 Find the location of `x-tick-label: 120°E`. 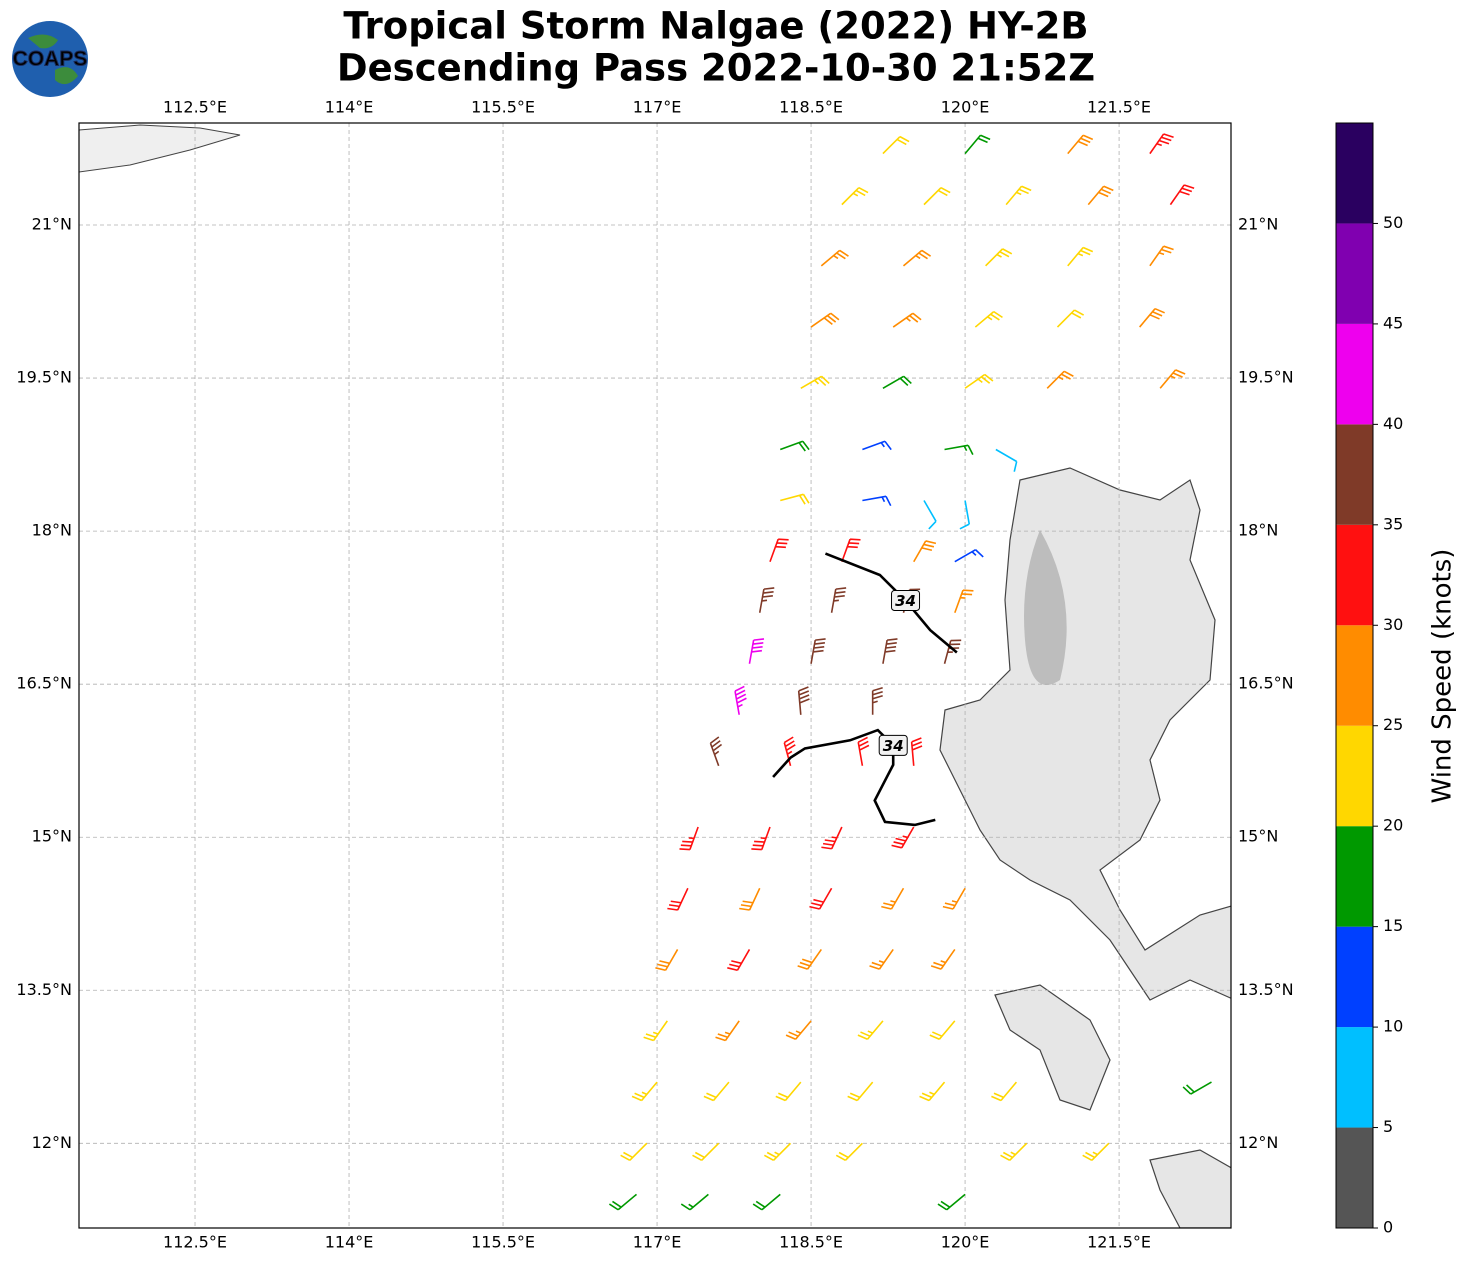

x-tick-label: 120°E is located at coordinates (965, 107).